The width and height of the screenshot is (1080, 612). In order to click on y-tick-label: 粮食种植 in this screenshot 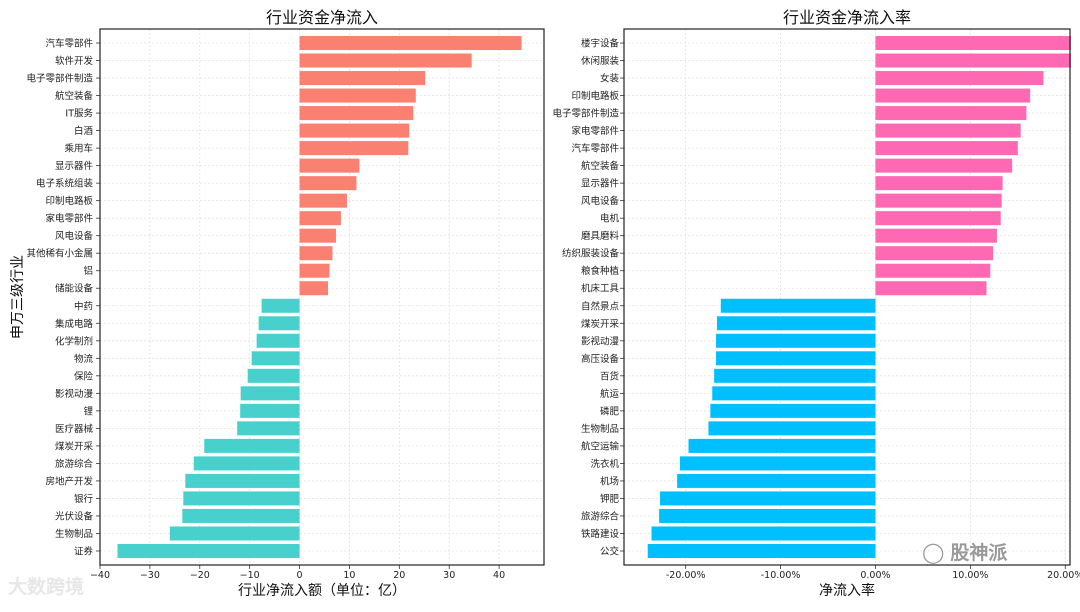, I will do `click(600, 271)`.